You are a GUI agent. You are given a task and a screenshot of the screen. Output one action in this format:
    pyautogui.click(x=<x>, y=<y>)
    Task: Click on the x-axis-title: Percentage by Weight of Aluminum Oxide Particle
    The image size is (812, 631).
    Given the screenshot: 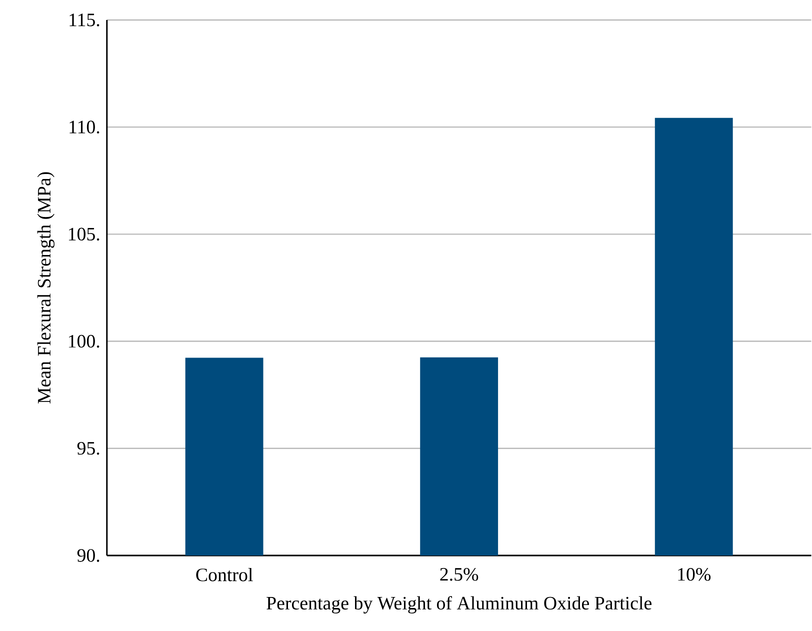 What is the action you would take?
    pyautogui.click(x=459, y=605)
    